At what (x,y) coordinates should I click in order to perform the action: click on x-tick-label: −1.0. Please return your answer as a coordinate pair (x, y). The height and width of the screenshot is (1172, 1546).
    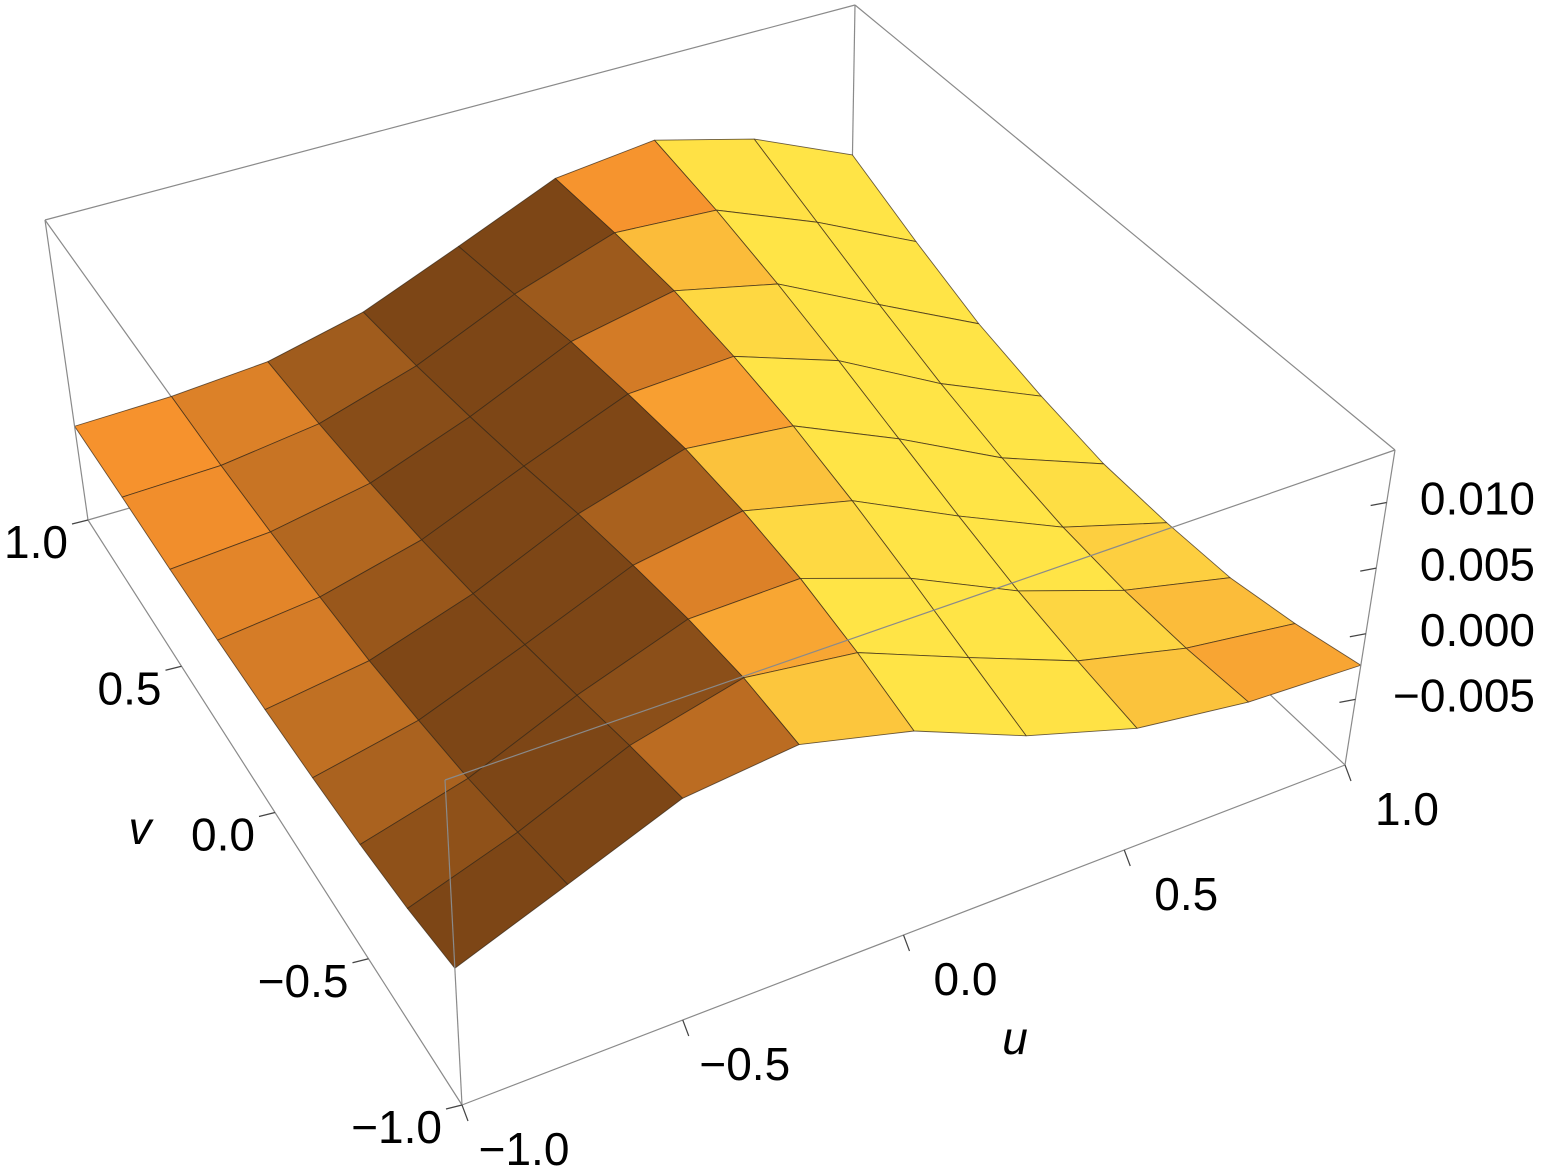
    Looking at the image, I should click on (524, 1147).